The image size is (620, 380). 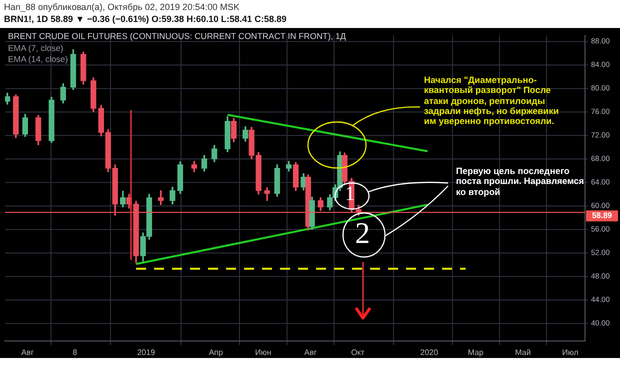 I want to click on annotation: Начался "Диаметрально-квантовый разворот" После атаки дронов, рептилоиды задрали нефть, но биржевики им уверенно противостояли., so click(x=492, y=101).